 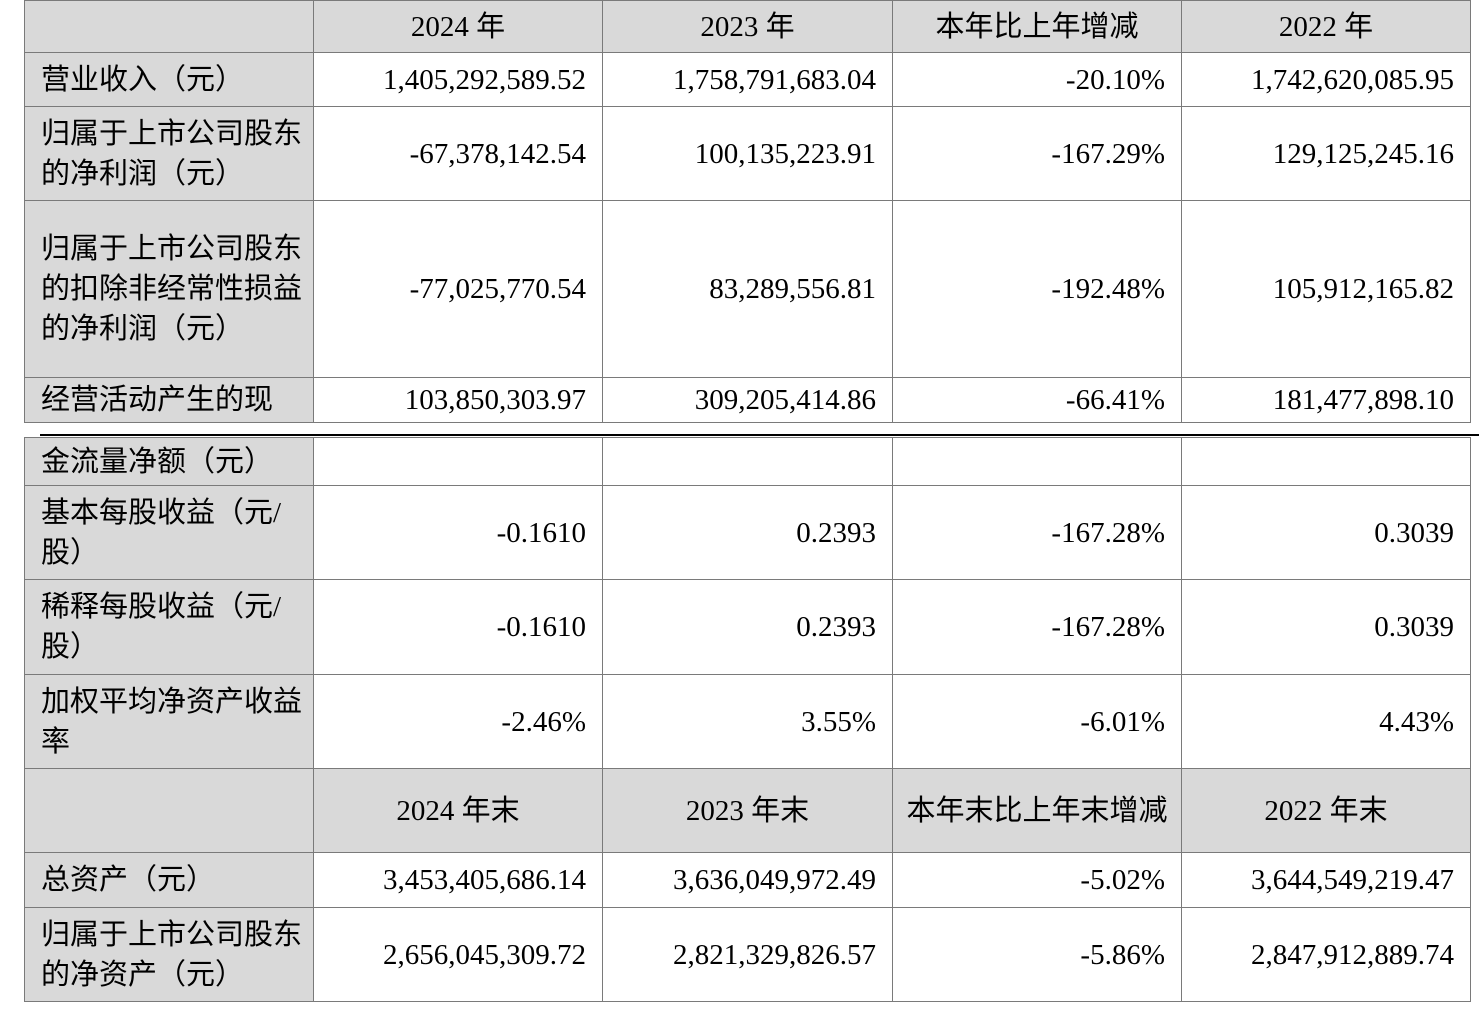 What do you see at coordinates (458, 79) in the screenshot?
I see `value-cell: 1,405,292,589.52` at bounding box center [458, 79].